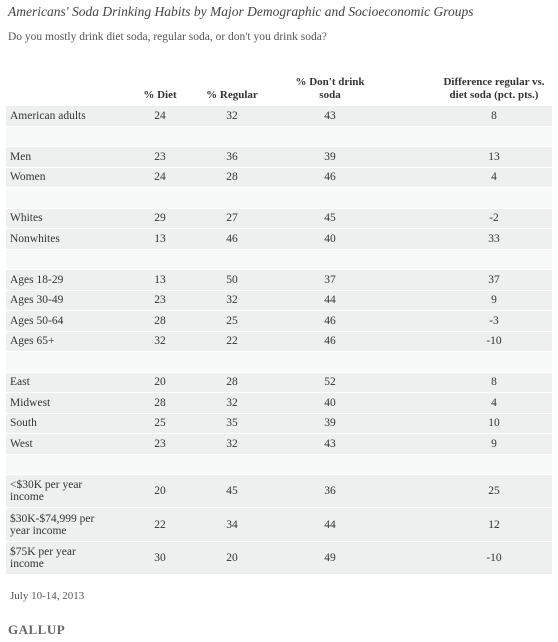 The height and width of the screenshot is (642, 558). What do you see at coordinates (279, 382) in the screenshot?
I see `table-row: East 20 28 52 8` at bounding box center [279, 382].